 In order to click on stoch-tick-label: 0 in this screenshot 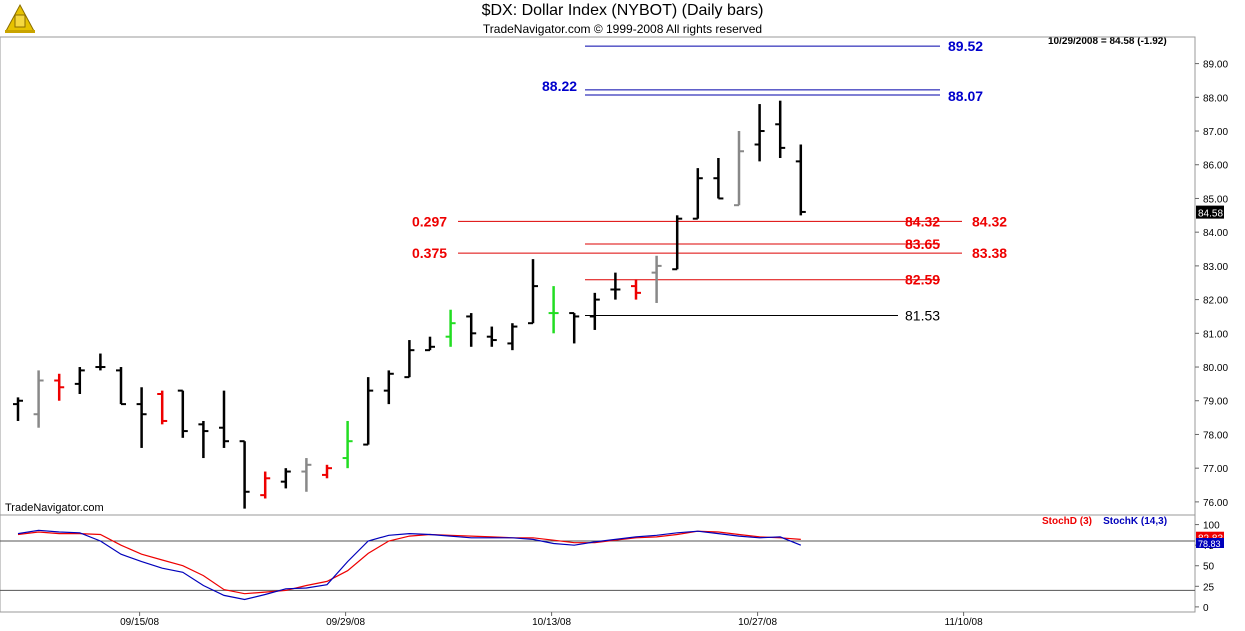, I will do `click(1206, 608)`.